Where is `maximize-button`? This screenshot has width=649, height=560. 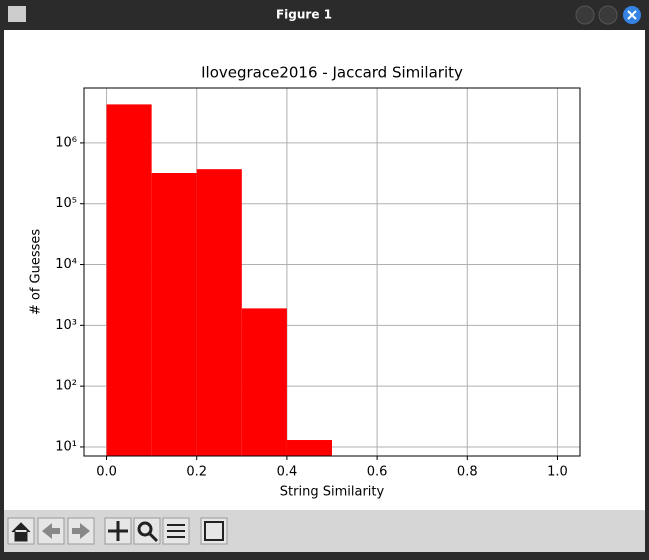 maximize-button is located at coordinates (608, 15).